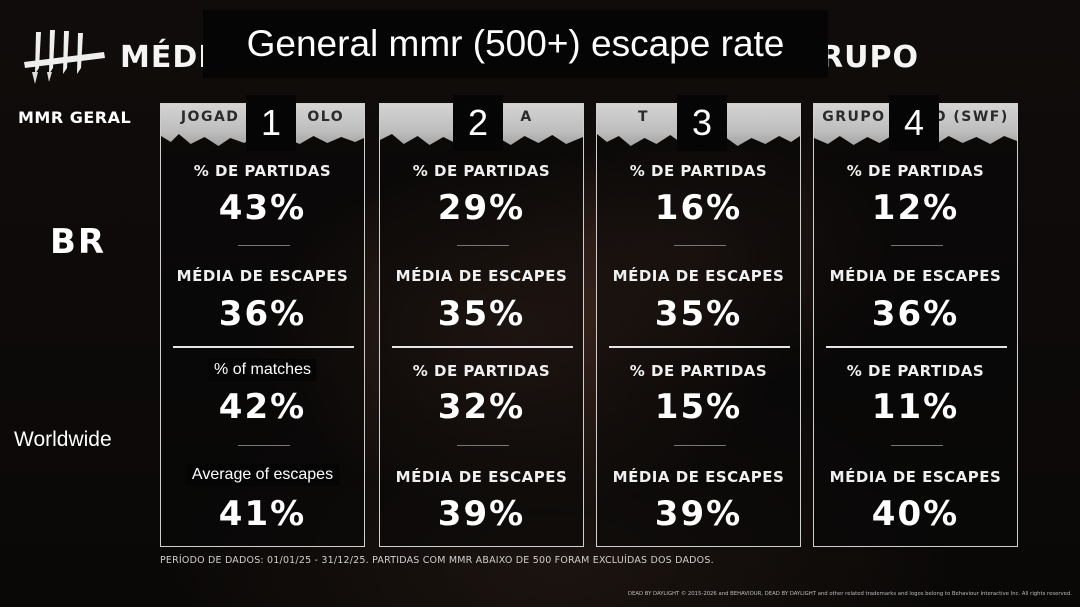  Describe the element at coordinates (702, 123) in the screenshot. I see `card-number-badge: 3` at that location.